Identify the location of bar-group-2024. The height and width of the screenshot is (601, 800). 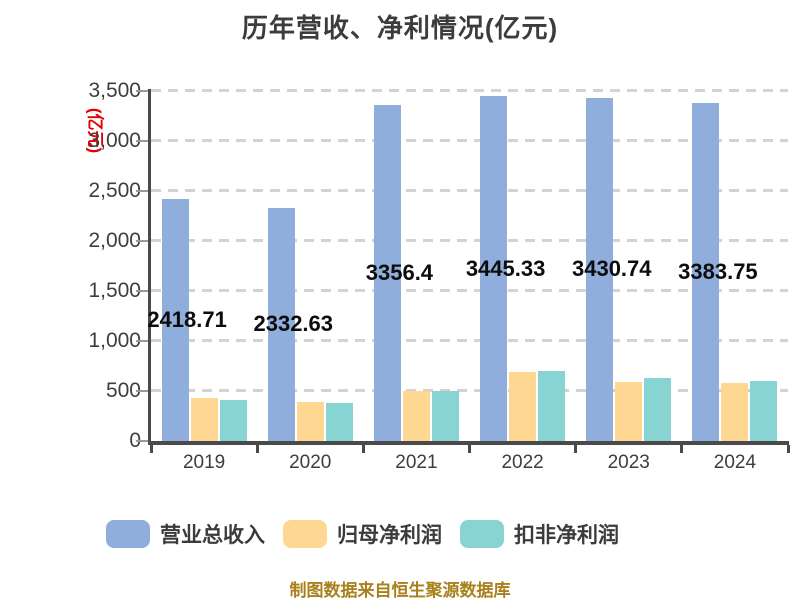
(735, 266).